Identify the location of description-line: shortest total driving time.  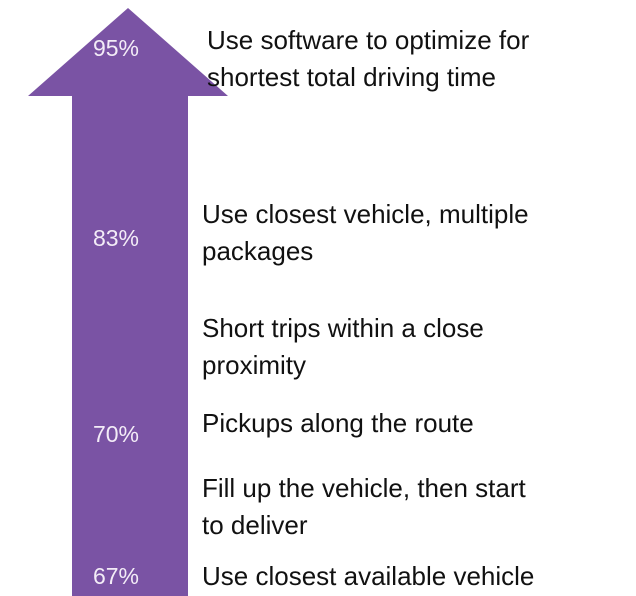
(351, 77).